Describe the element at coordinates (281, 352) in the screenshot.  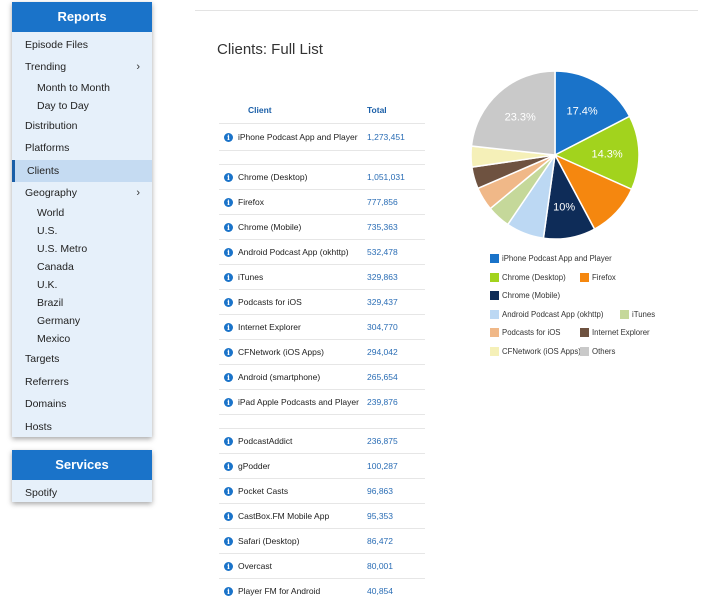
I see `client-name: CFNetwork (iOS Apps)` at that location.